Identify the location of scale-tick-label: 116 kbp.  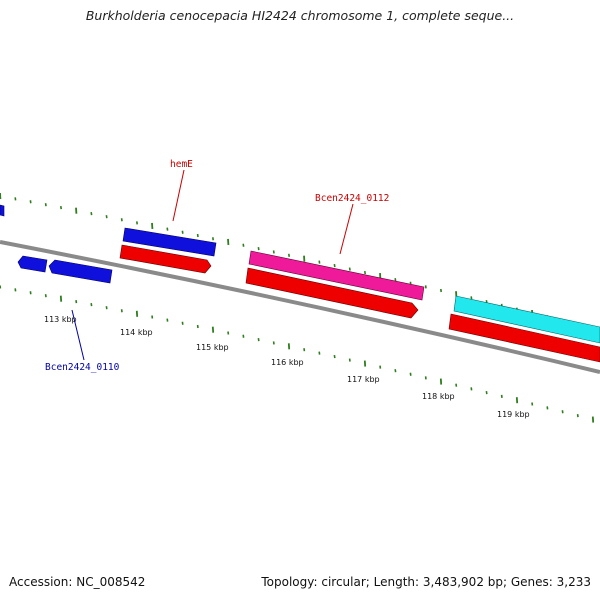
(287, 362).